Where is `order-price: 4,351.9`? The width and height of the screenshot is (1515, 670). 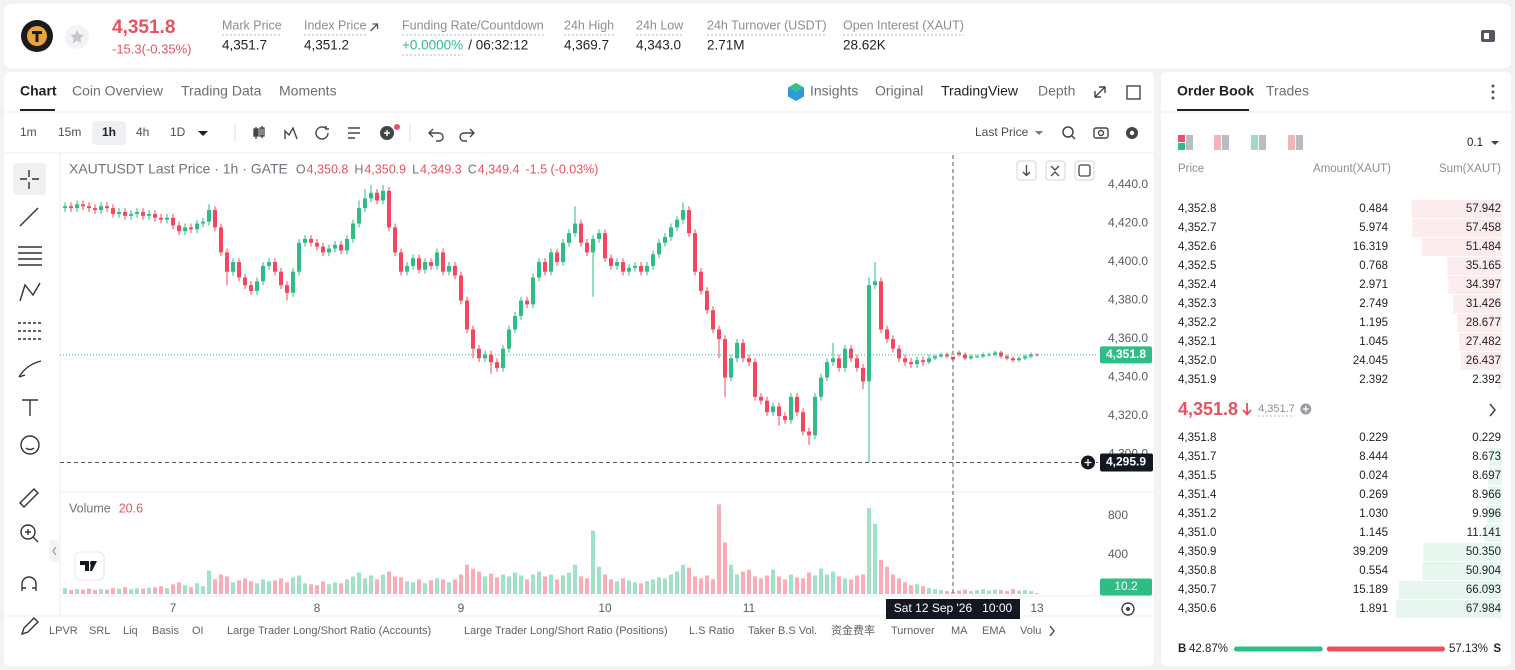 order-price: 4,351.9 is located at coordinates (1197, 380).